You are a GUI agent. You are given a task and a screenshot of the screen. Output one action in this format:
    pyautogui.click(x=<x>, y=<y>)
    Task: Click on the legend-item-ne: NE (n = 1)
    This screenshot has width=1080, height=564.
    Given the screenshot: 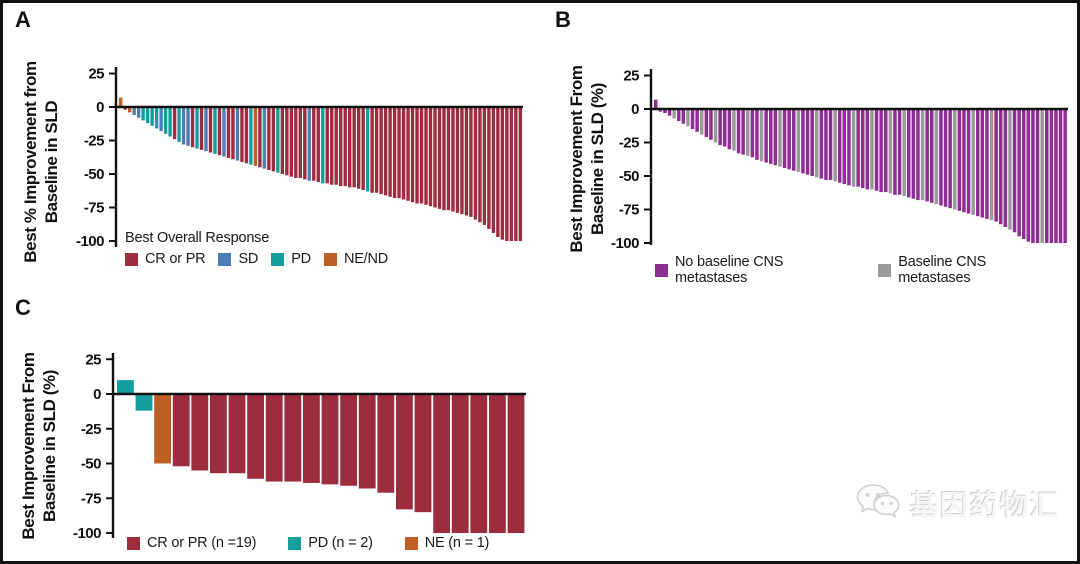 What is the action you would take?
    pyautogui.click(x=446, y=543)
    